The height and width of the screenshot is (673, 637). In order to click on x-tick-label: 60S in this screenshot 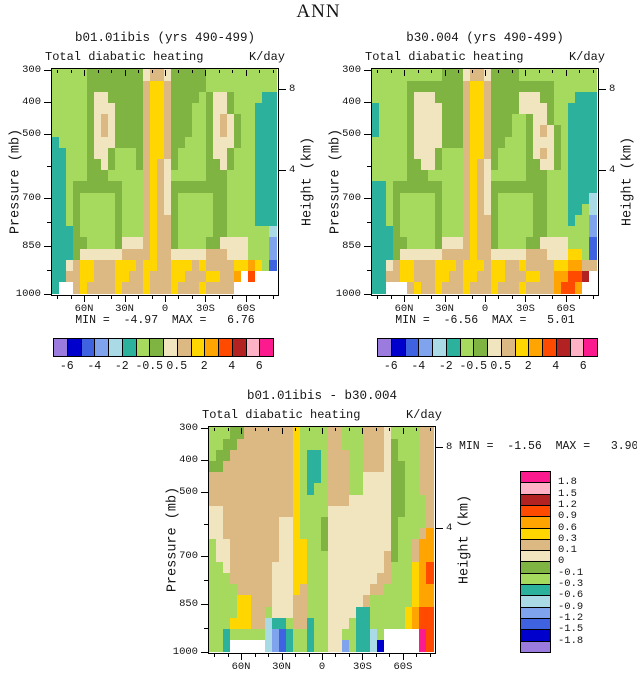, I will do `click(246, 309)`.